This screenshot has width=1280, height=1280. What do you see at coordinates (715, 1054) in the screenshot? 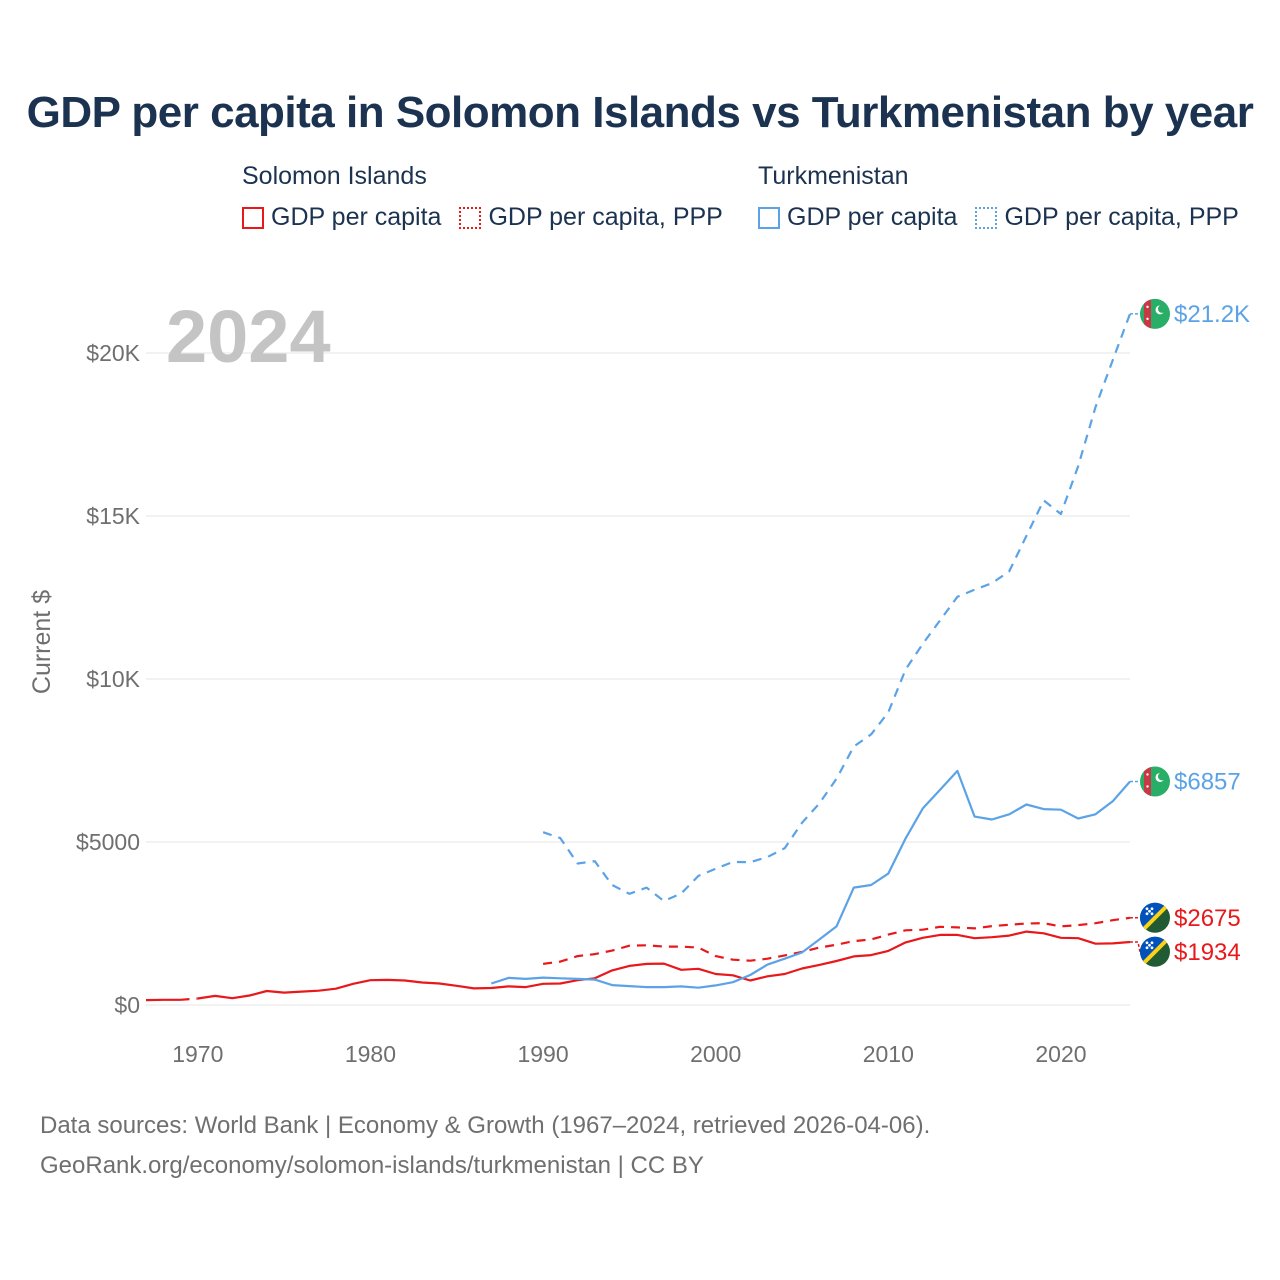
I see `x-tick-label: 2000` at bounding box center [715, 1054].